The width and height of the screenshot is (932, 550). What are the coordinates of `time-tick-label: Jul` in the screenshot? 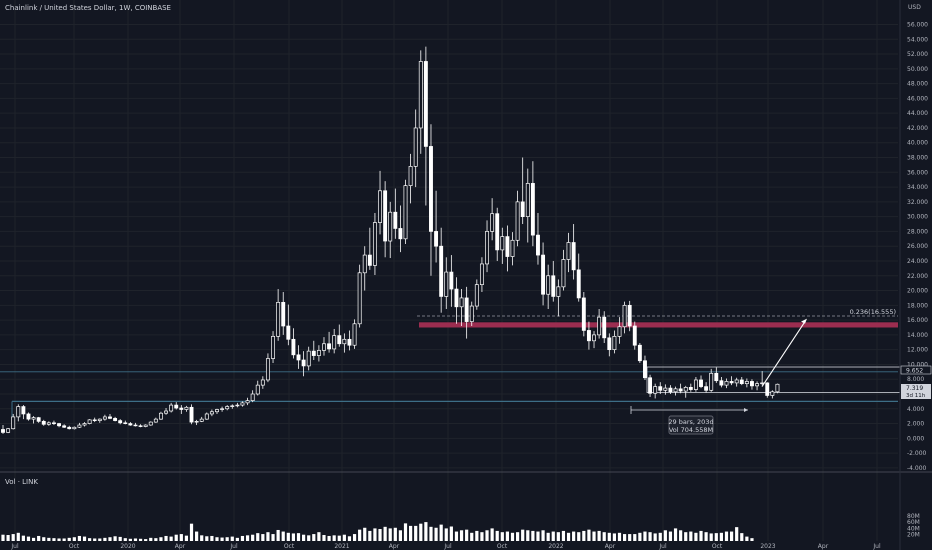 It's located at (662, 546).